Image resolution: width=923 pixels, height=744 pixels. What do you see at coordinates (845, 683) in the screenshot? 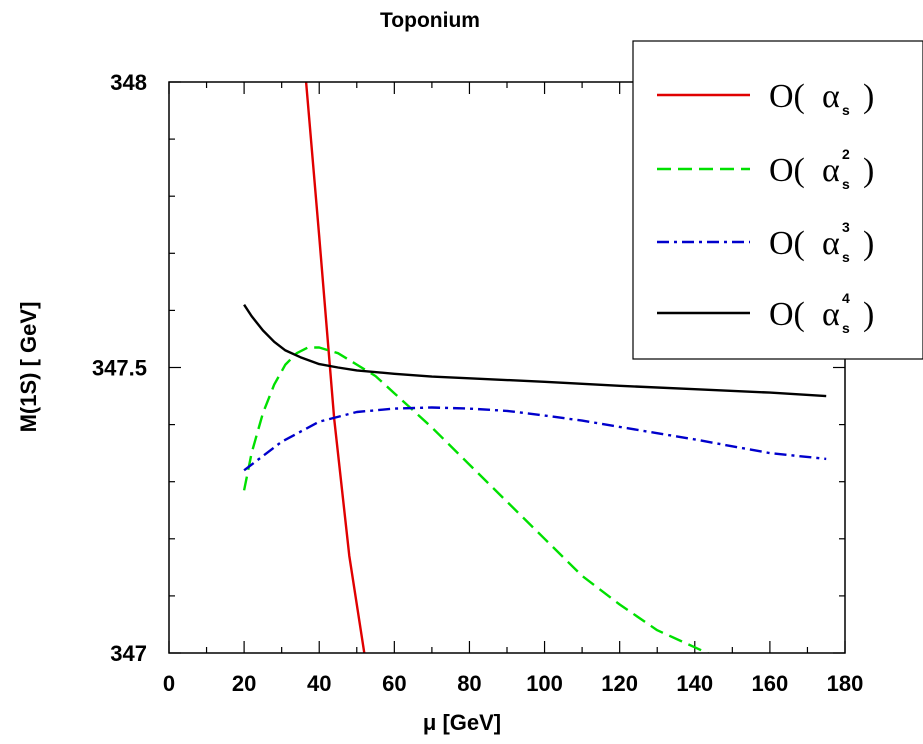
I see `x-tick-label: 180` at bounding box center [845, 683].